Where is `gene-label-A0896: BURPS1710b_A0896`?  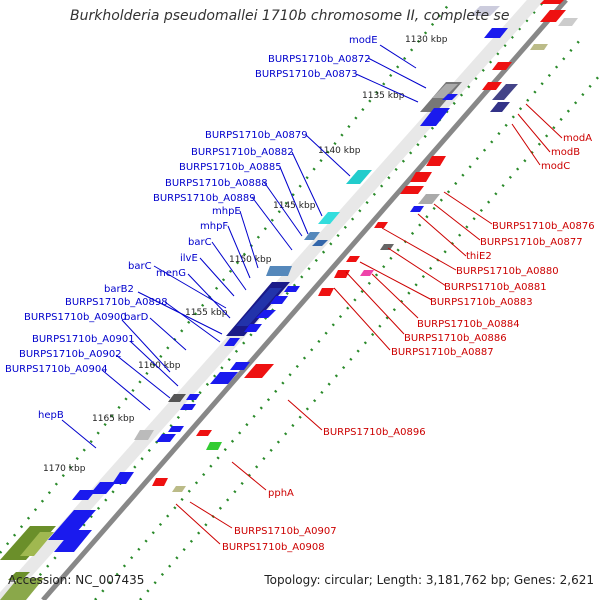 gene-label-A0896: BURPS1710b_A0896 is located at coordinates (374, 432).